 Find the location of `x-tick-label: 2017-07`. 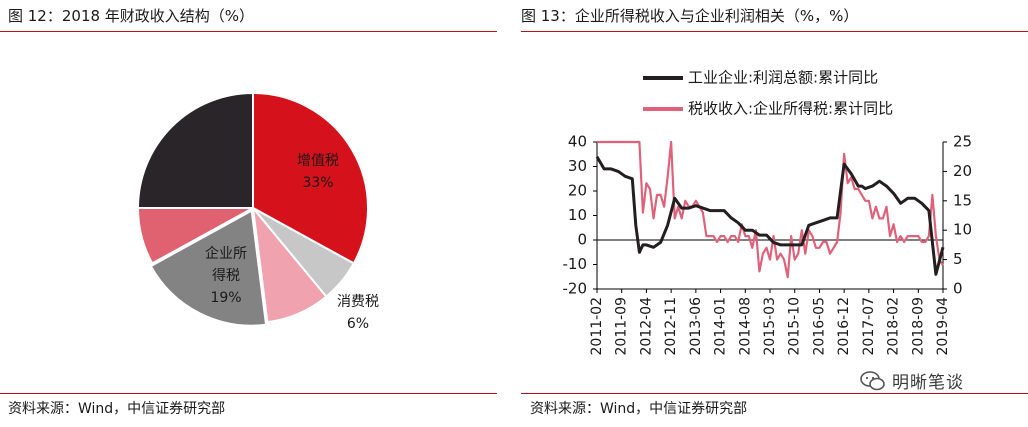

x-tick-label: 2017-07 is located at coordinates (869, 326).